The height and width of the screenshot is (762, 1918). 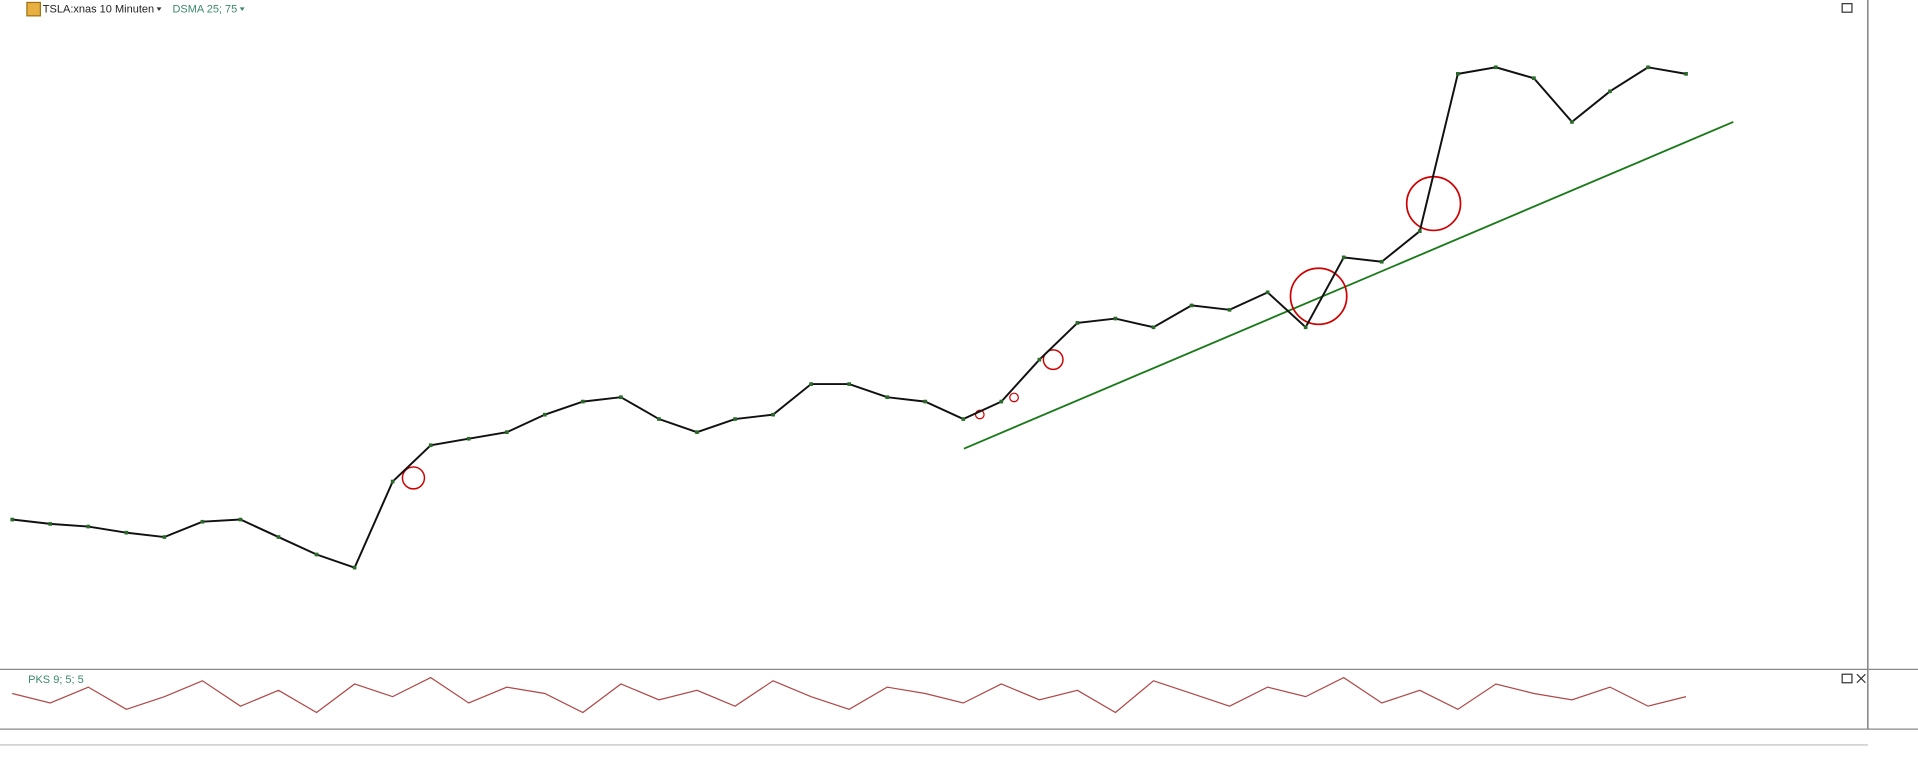 What do you see at coordinates (204, 10) in the screenshot?
I see `indicator-label: DSMA 25; 75` at bounding box center [204, 10].